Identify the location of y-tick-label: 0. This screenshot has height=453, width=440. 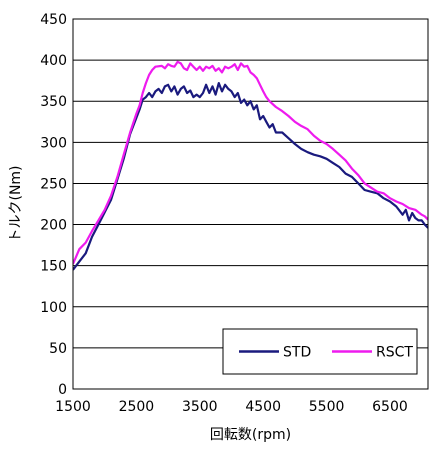
(62, 390).